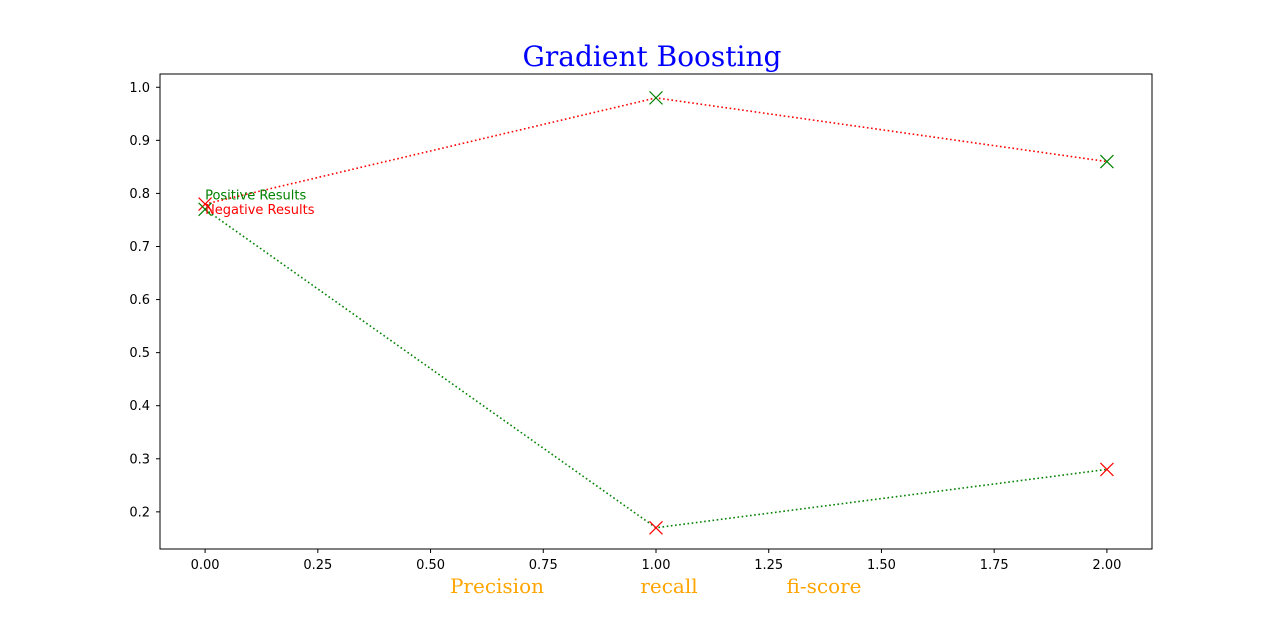  What do you see at coordinates (139, 247) in the screenshot?
I see `y-tick-label: 0.7` at bounding box center [139, 247].